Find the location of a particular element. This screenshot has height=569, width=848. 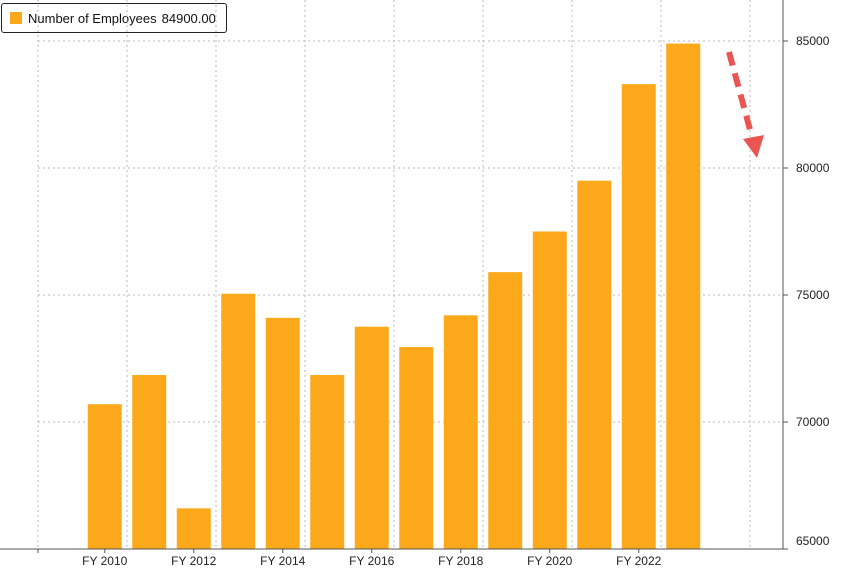

x-tick-label: FY 2014 is located at coordinates (282, 561).